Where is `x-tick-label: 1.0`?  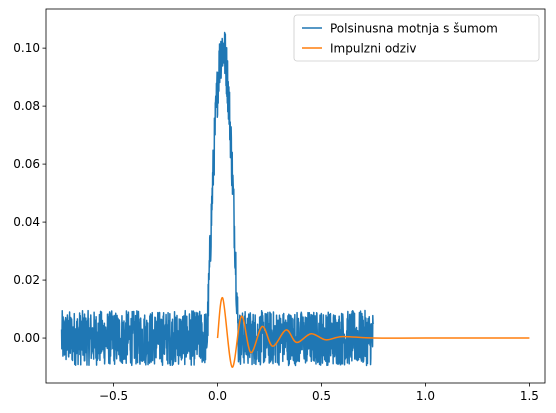
x-tick-label: 1.0 is located at coordinates (425, 396).